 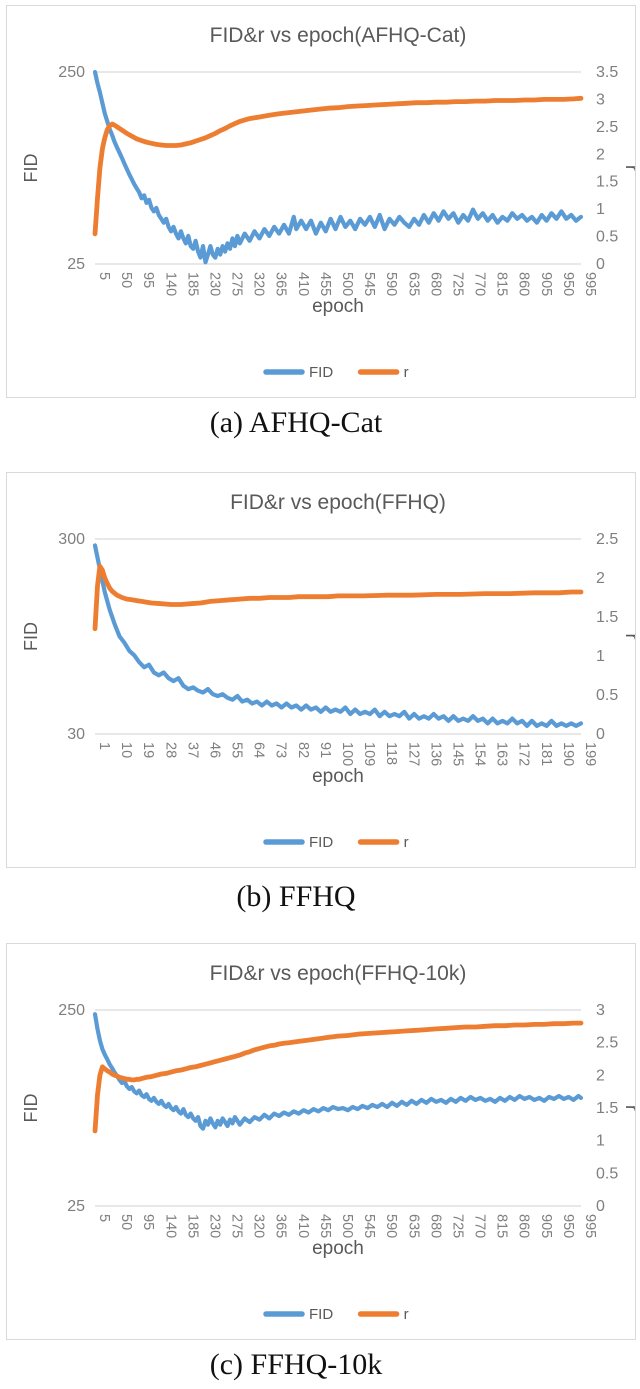 I want to click on x-axis-tick-label: 455, so click(x=325, y=284).